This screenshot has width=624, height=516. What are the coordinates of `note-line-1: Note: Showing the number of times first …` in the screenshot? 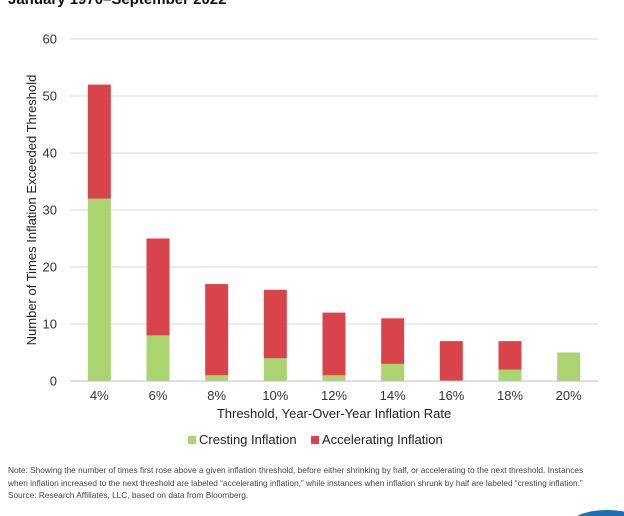 It's located at (296, 470).